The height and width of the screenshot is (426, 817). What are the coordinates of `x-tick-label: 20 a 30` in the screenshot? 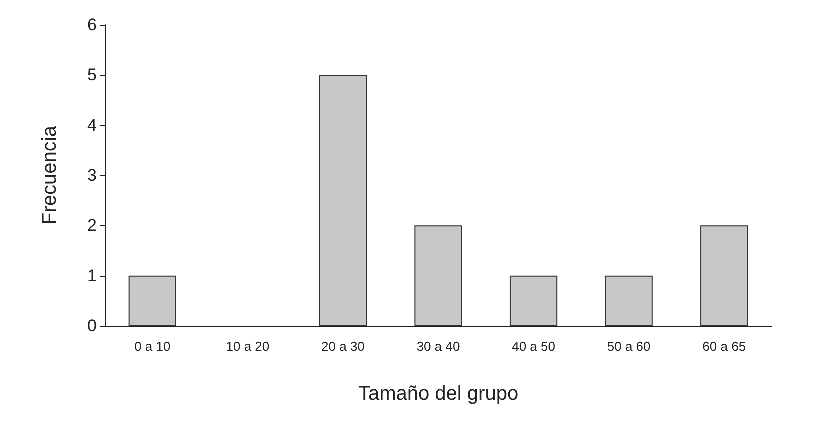 It's located at (343, 346).